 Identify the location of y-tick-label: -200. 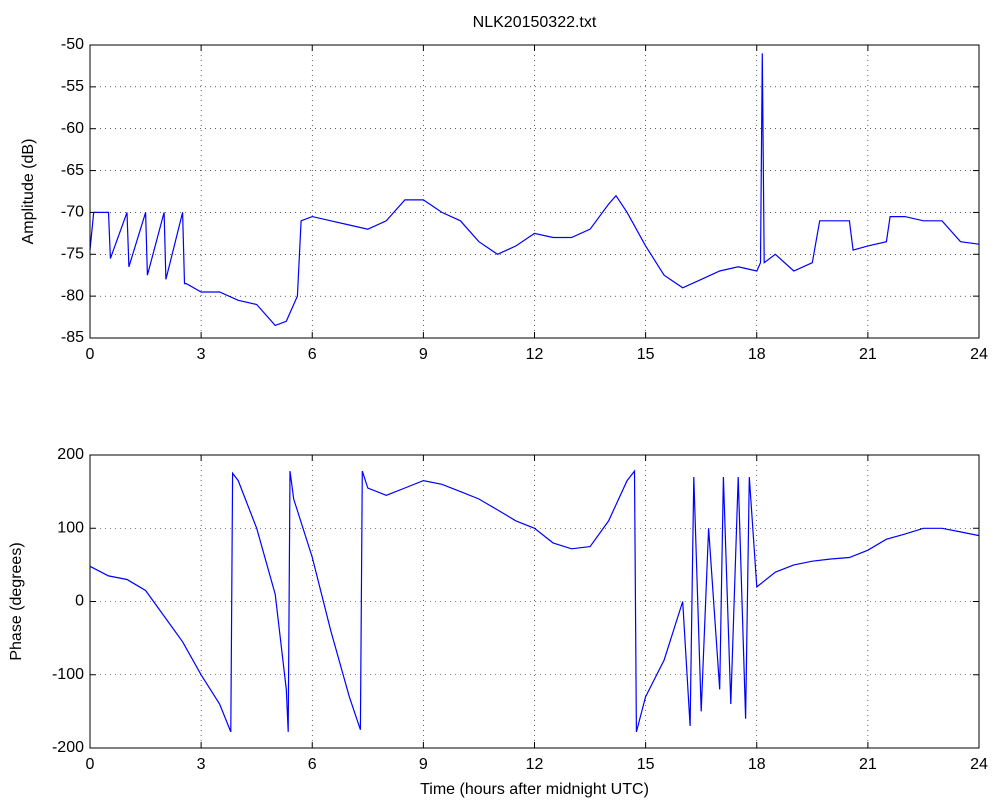
(68, 747).